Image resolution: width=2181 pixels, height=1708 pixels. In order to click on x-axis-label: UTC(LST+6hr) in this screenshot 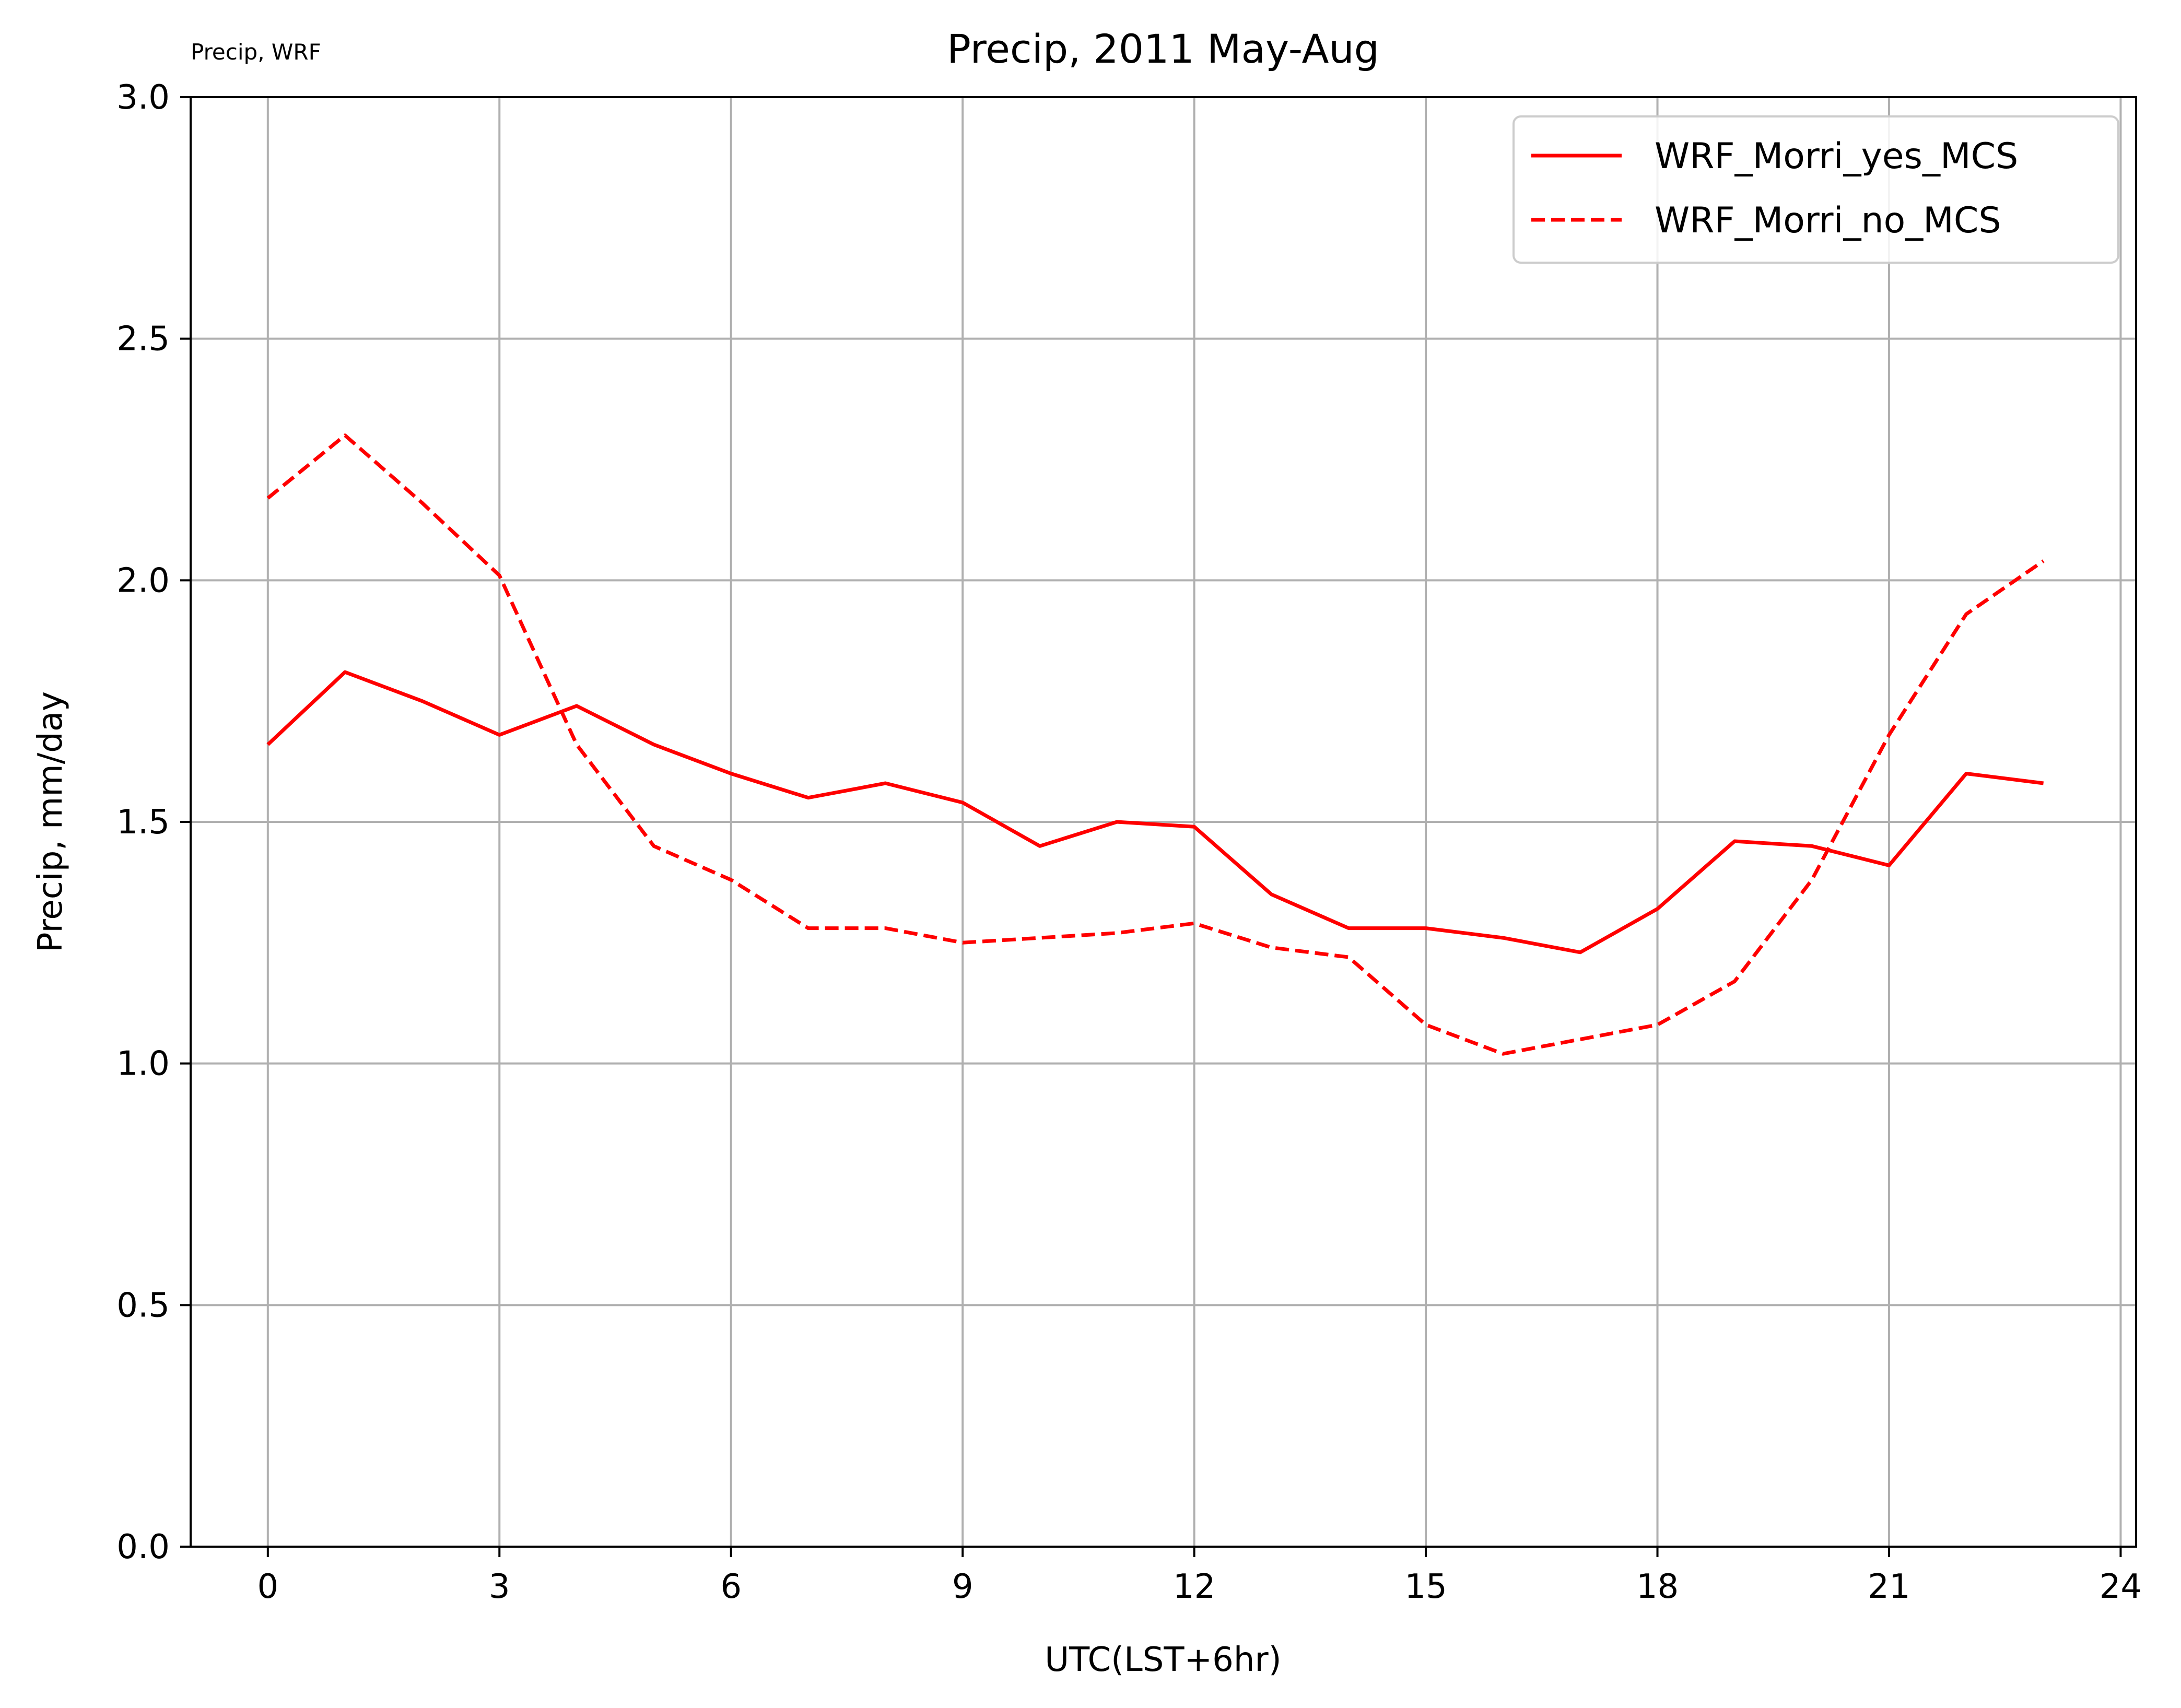, I will do `click(1163, 1660)`.